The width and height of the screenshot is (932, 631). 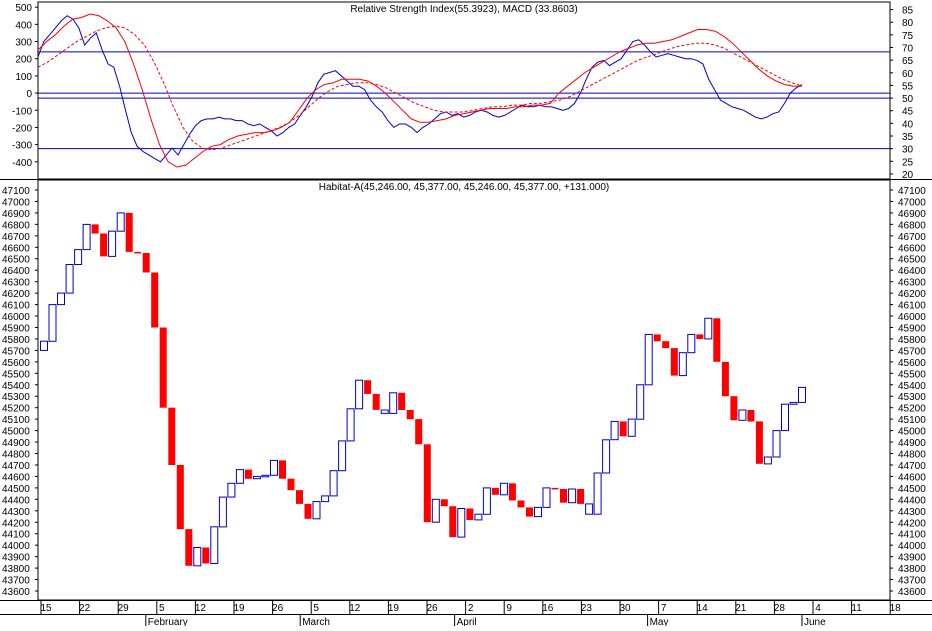 What do you see at coordinates (16, 351) in the screenshot?
I see `price-left-tick-label: 45700` at bounding box center [16, 351].